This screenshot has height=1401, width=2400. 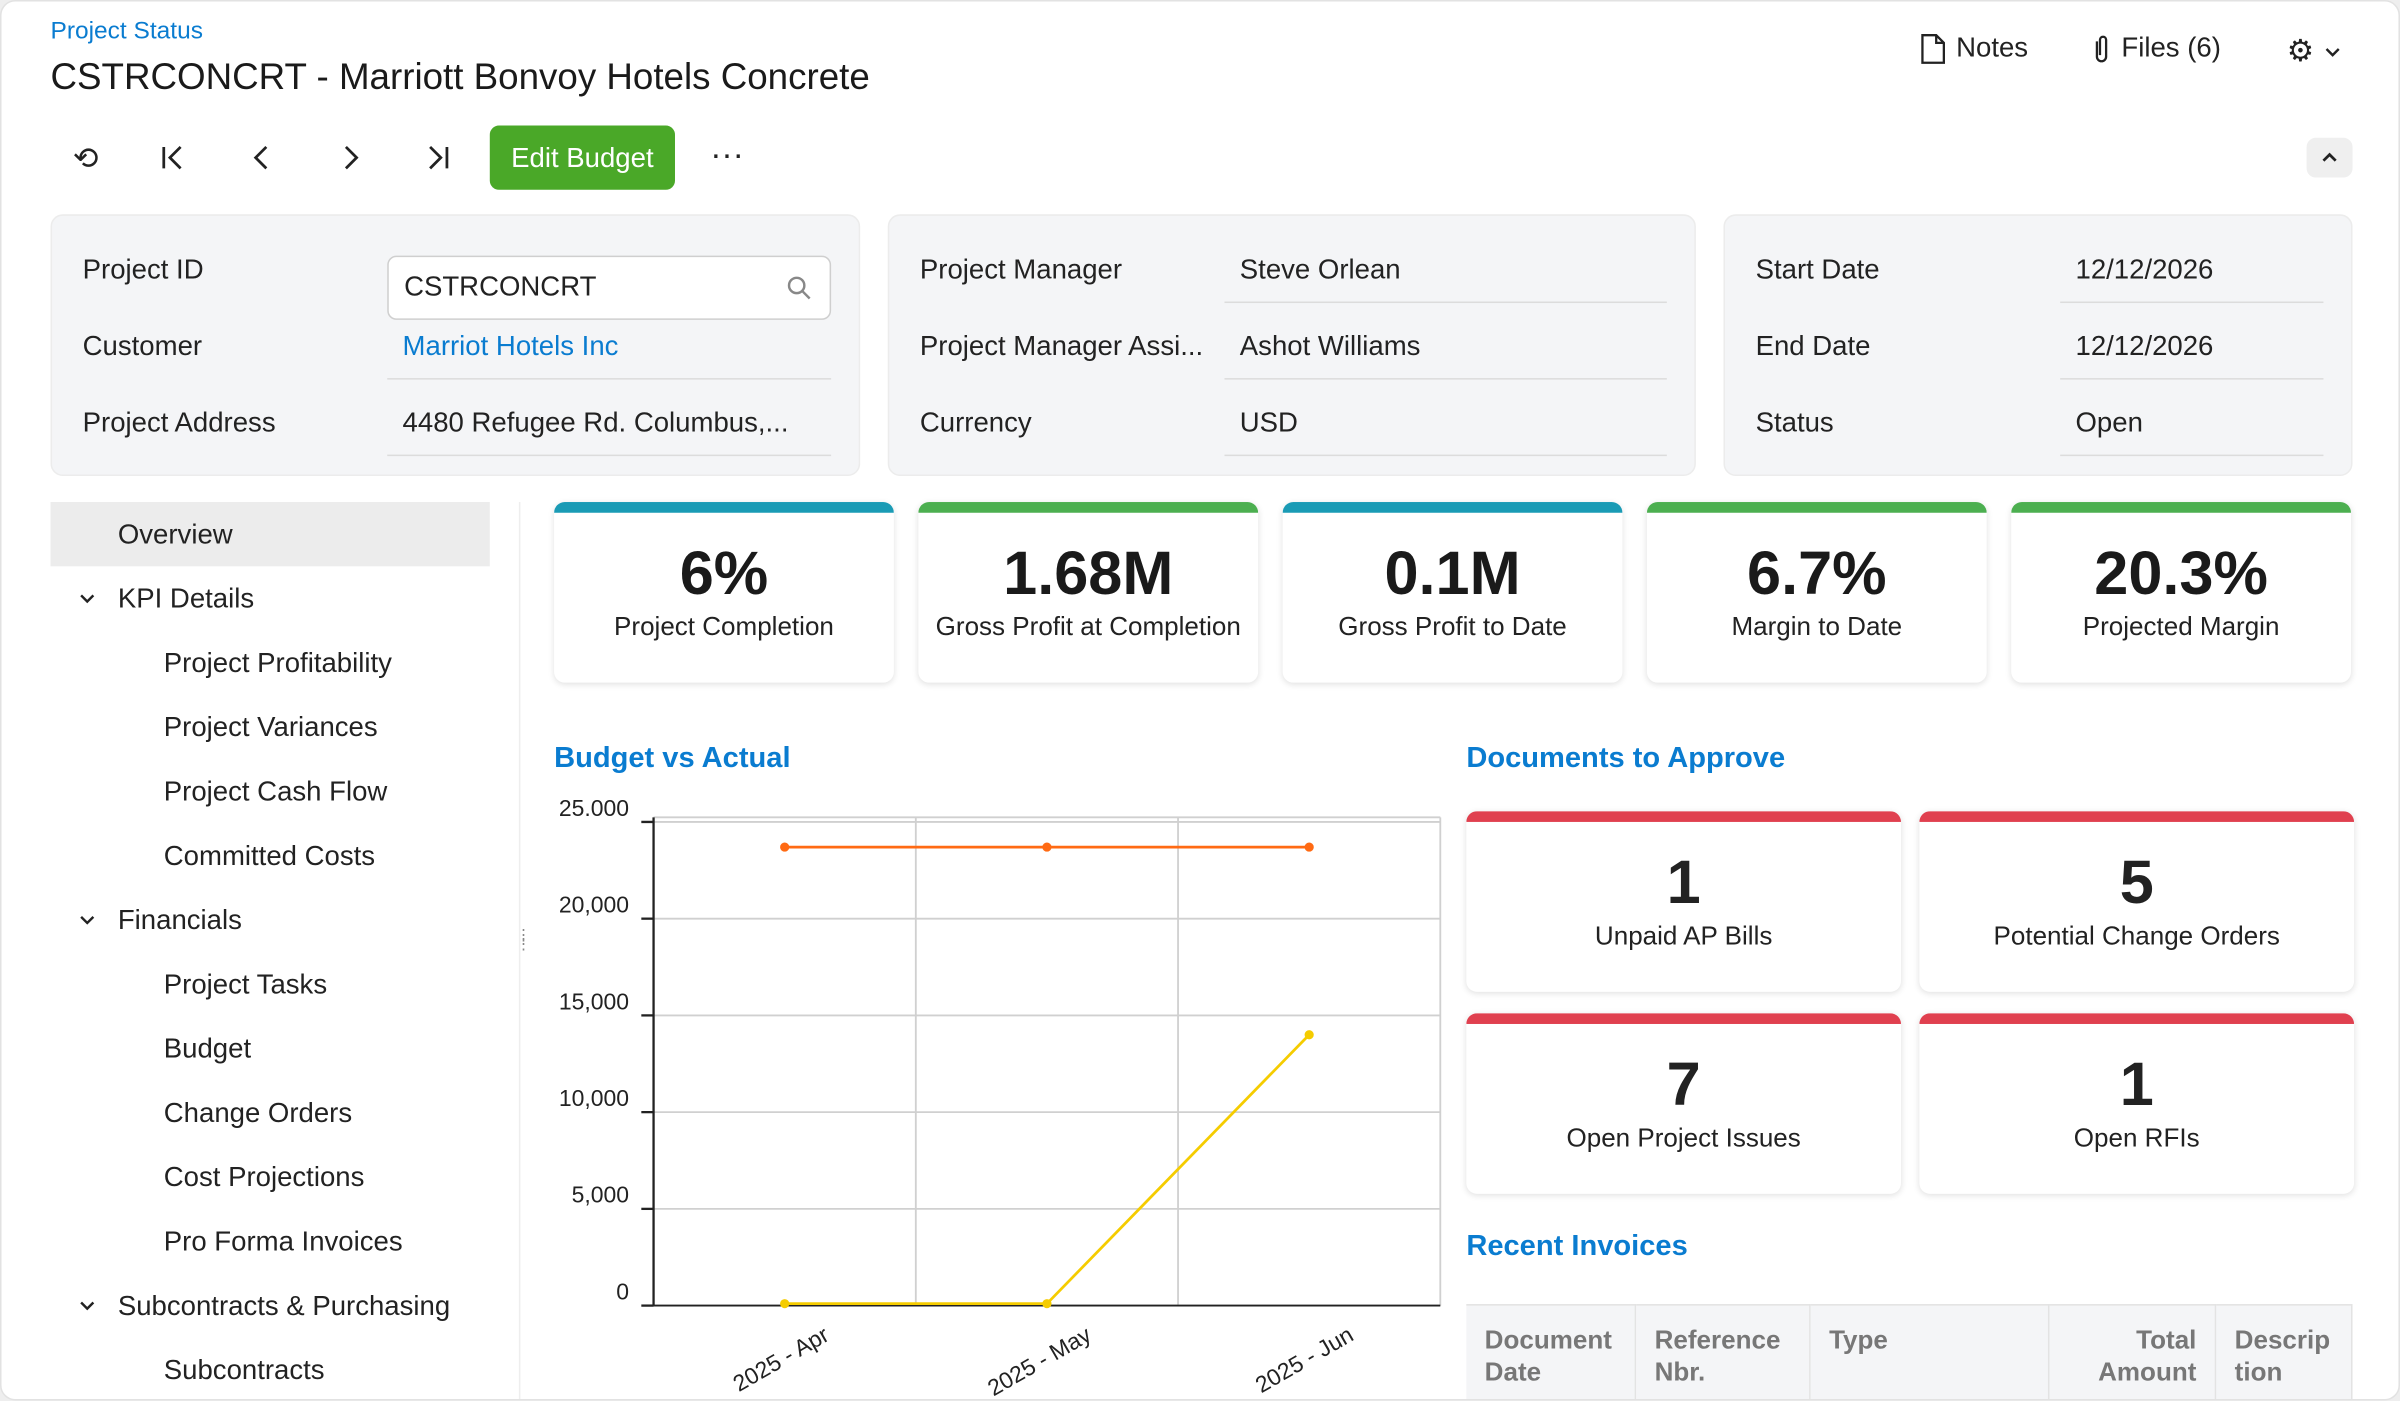 What do you see at coordinates (2181, 592) in the screenshot?
I see `kpi-card: 20.3% Projected Margin` at bounding box center [2181, 592].